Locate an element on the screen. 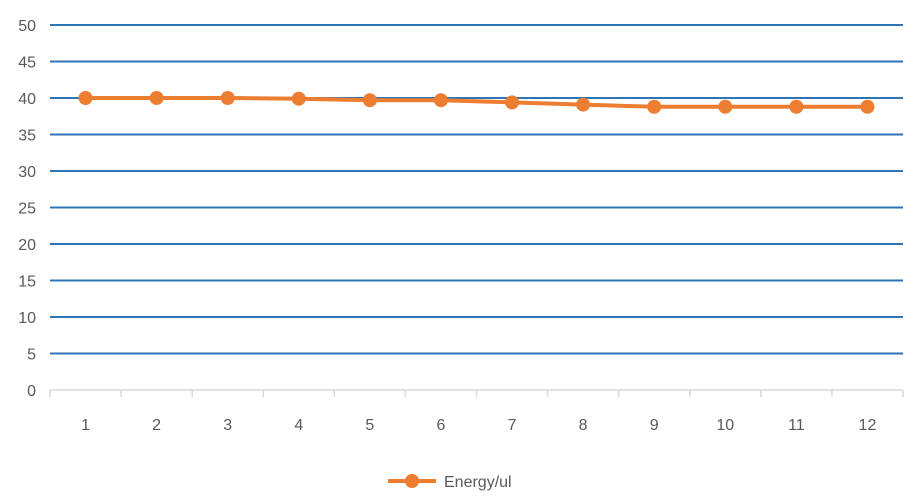  y-axis-tick-labels: 0 5 10 15 20 25 30 35 40 45 50 is located at coordinates (27, 209).